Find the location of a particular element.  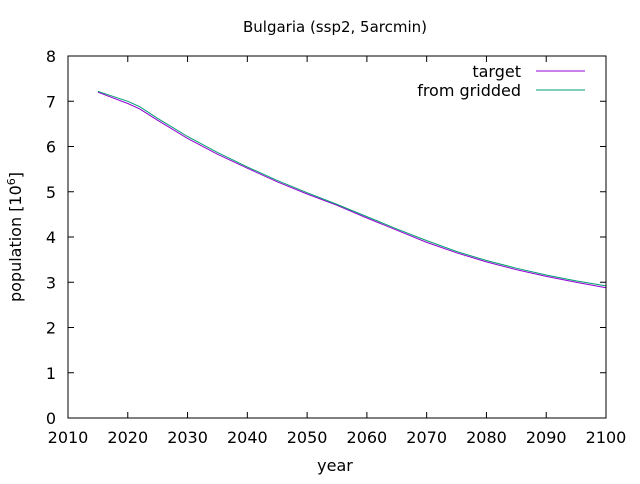

x-tick-label: 2080 is located at coordinates (486, 437).